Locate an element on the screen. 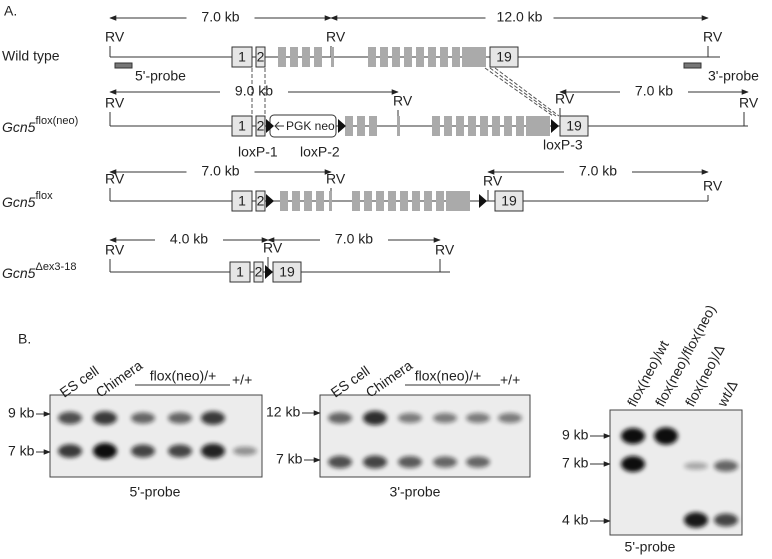  probe-label: 3'-probe is located at coordinates (733, 76).